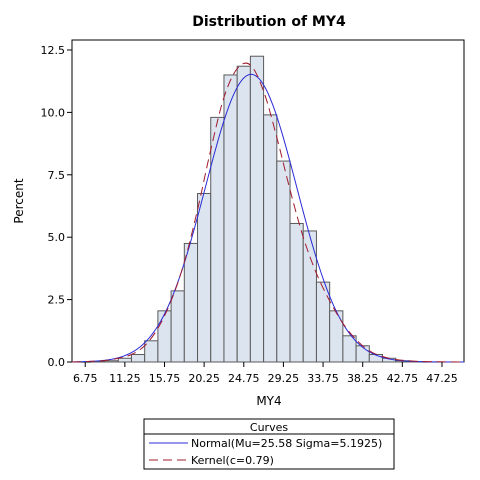 This screenshot has height=480, width=480. I want to click on x-tick-label: 11.25, so click(125, 378).